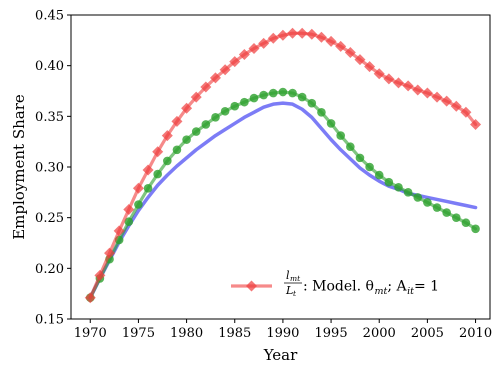 This screenshot has height=369, width=500. I want to click on y-tick-label: 0.15, so click(49, 320).